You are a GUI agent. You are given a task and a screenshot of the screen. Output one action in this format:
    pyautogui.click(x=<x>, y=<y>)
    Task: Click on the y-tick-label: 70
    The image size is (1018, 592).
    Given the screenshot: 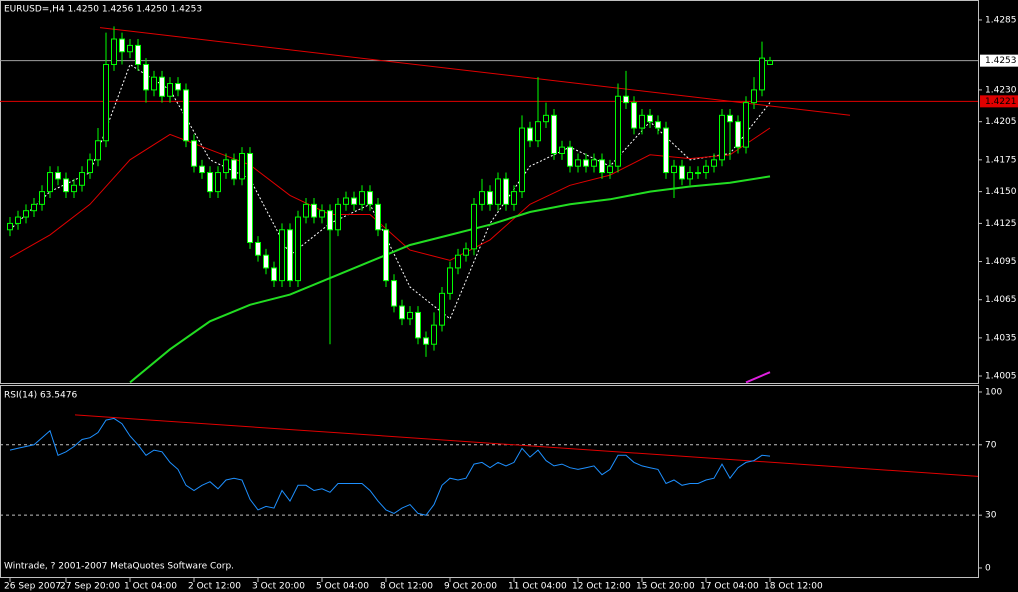 What is the action you would take?
    pyautogui.click(x=991, y=445)
    